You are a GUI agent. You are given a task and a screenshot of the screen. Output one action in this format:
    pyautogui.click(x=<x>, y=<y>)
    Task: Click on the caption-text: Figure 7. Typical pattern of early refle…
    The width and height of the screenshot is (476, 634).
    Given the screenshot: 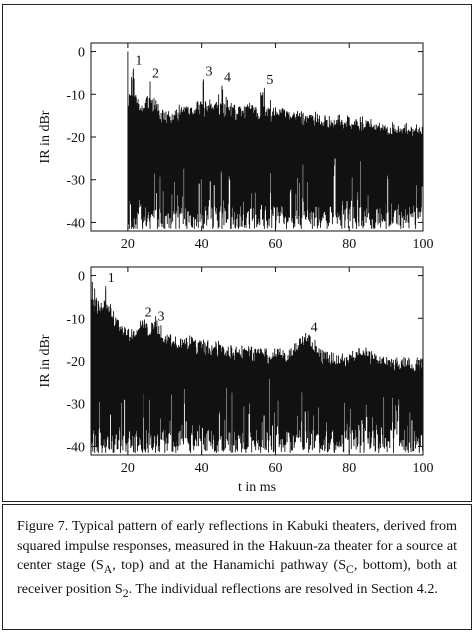 What is the action you would take?
    pyautogui.click(x=237, y=559)
    